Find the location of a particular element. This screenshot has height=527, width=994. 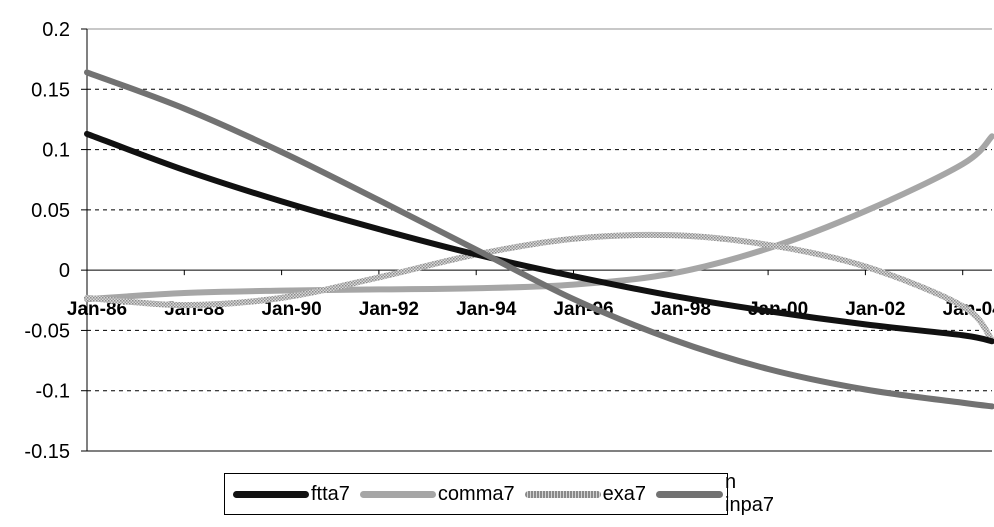

legend-swatch-n-inpa7 is located at coordinates (690, 494).